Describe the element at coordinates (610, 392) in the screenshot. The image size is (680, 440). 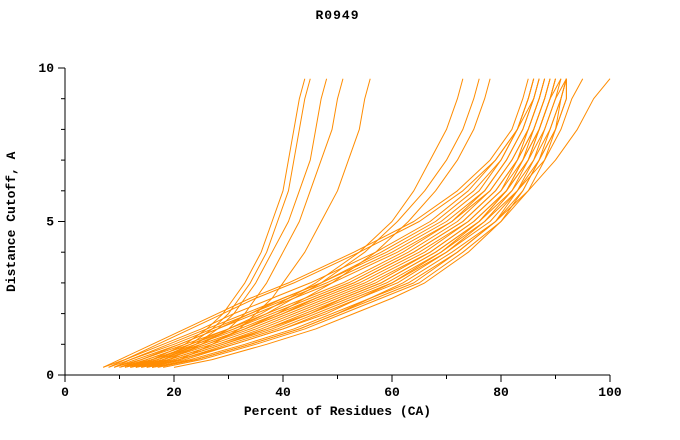
I see `x-tick-label: 100` at that location.